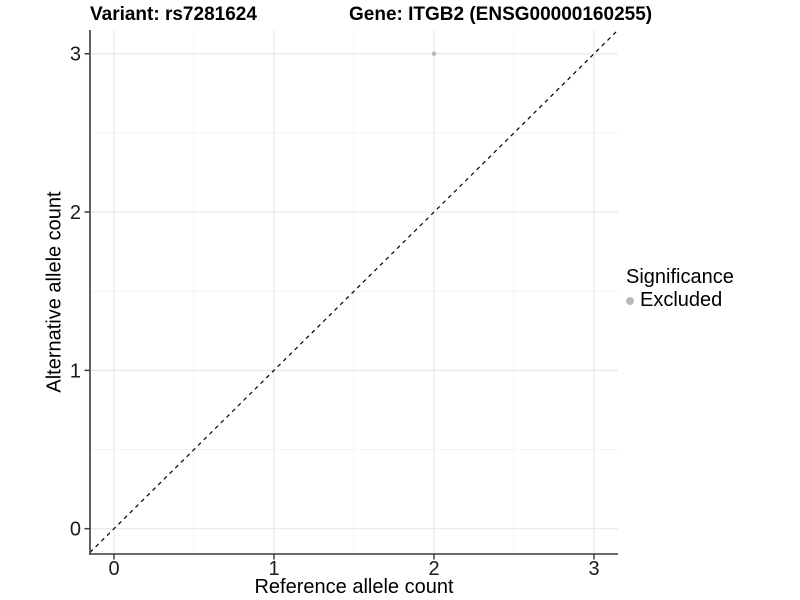 The width and height of the screenshot is (800, 600). What do you see at coordinates (75, 530) in the screenshot?
I see `y-tick-label: 0` at bounding box center [75, 530].